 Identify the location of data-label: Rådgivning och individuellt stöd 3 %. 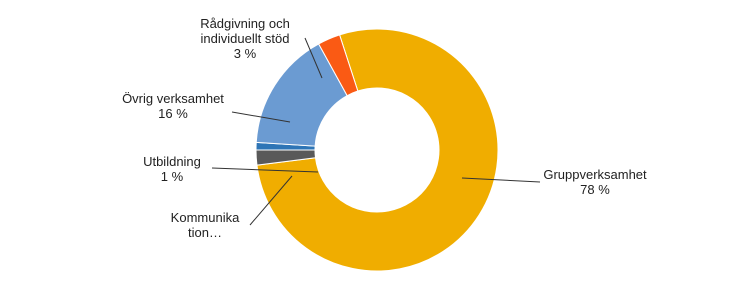
(245, 38).